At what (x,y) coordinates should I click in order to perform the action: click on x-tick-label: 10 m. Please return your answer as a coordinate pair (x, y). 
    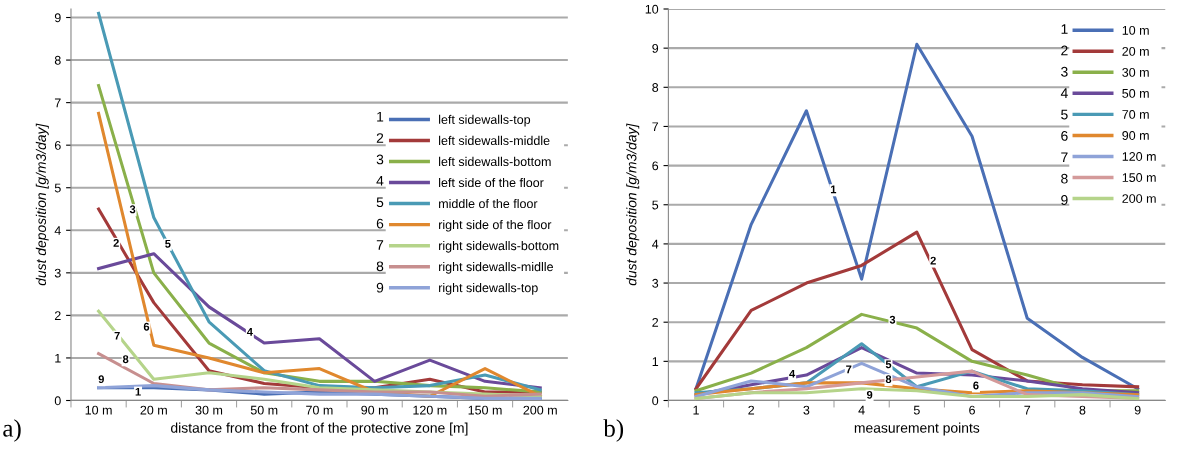
    Looking at the image, I should click on (98, 410).